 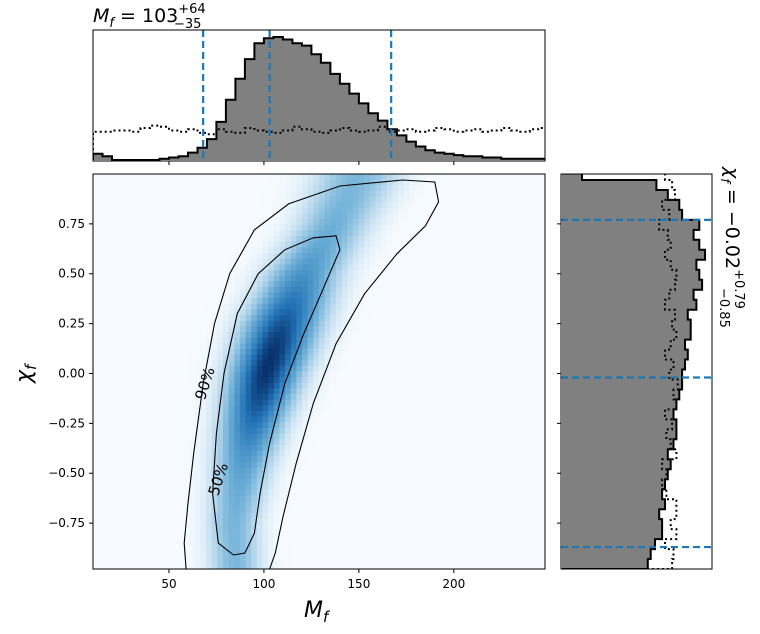 What do you see at coordinates (636, 371) in the screenshot?
I see `right-marginal-plot-area` at bounding box center [636, 371].